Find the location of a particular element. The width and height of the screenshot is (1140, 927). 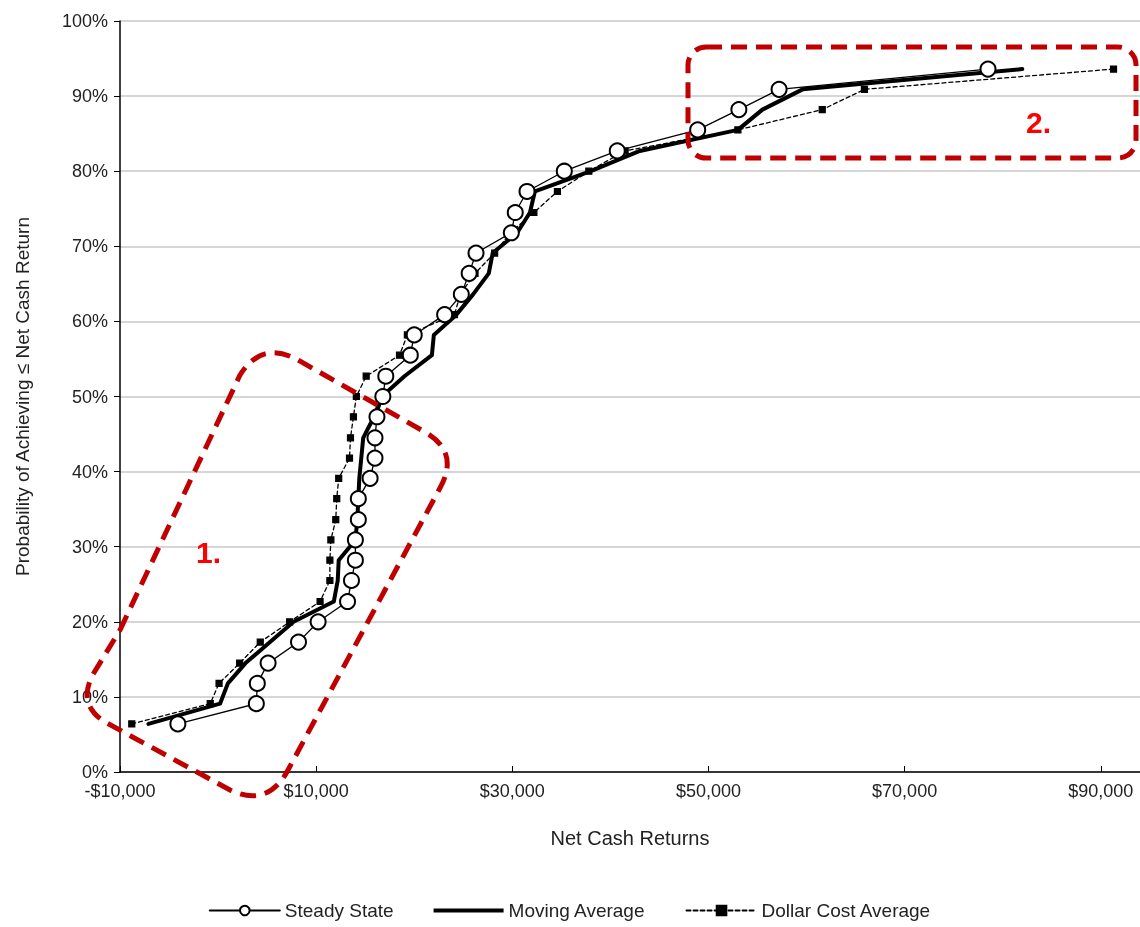

legend-label: Moving Average is located at coordinates (576, 910).